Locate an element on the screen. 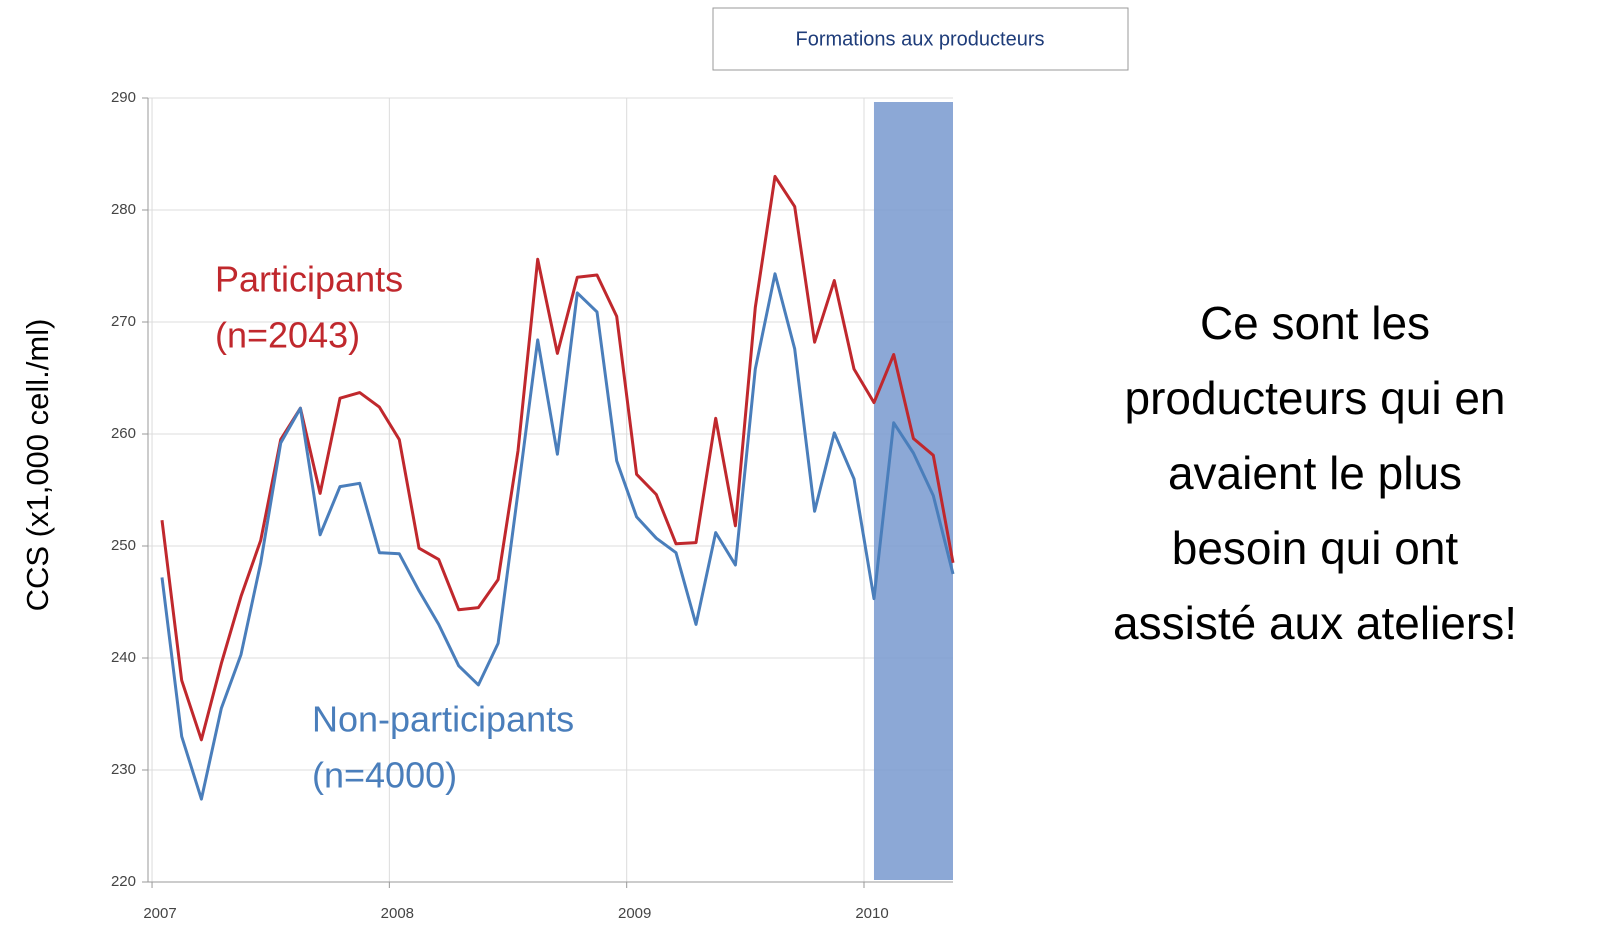  x-tick-label: 2007 is located at coordinates (159, 913).